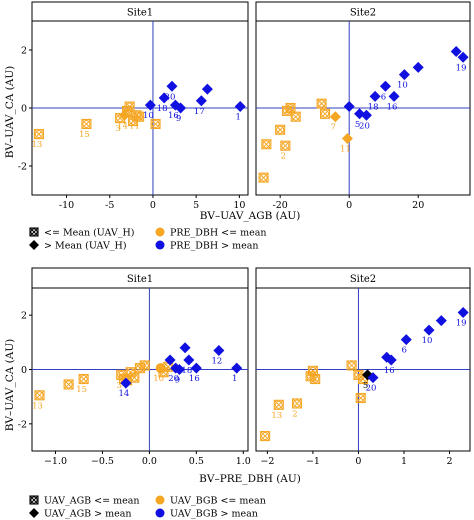 This screenshot has height=520, width=474. What do you see at coordinates (267, 461) in the screenshot?
I see `x-tick-label: −2` at bounding box center [267, 461].